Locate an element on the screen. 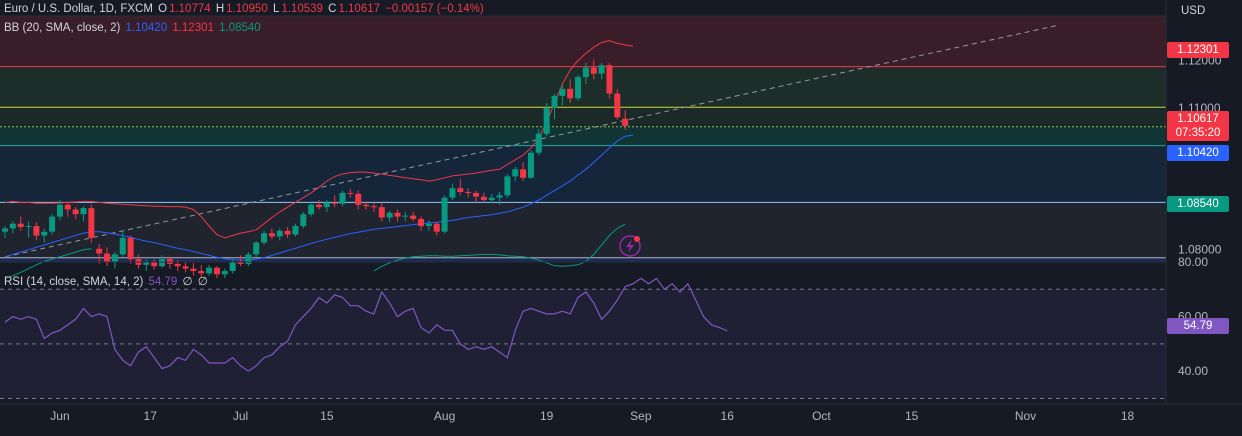 The image size is (1242, 436). last-price-value: 1.10617 is located at coordinates (1198, 119).